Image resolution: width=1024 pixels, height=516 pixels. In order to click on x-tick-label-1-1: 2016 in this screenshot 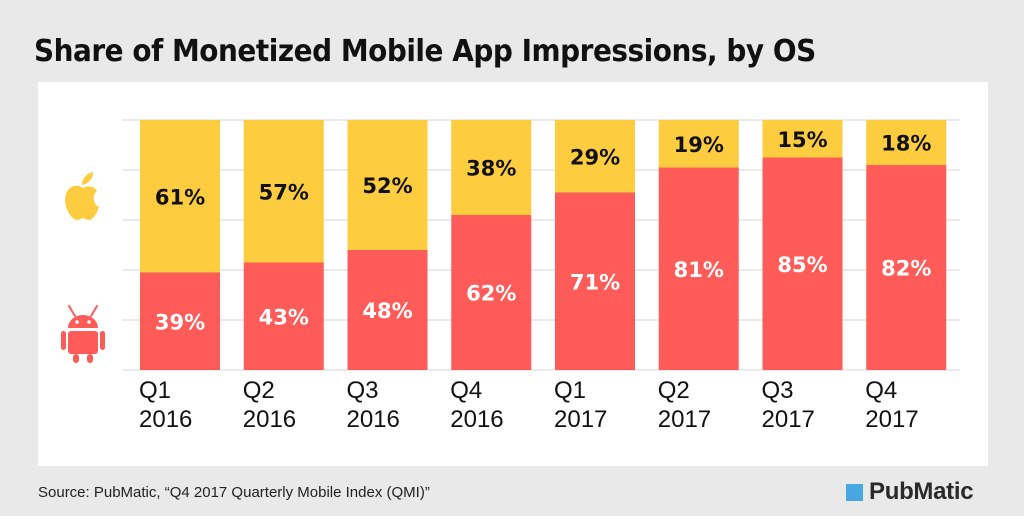, I will do `click(269, 419)`.